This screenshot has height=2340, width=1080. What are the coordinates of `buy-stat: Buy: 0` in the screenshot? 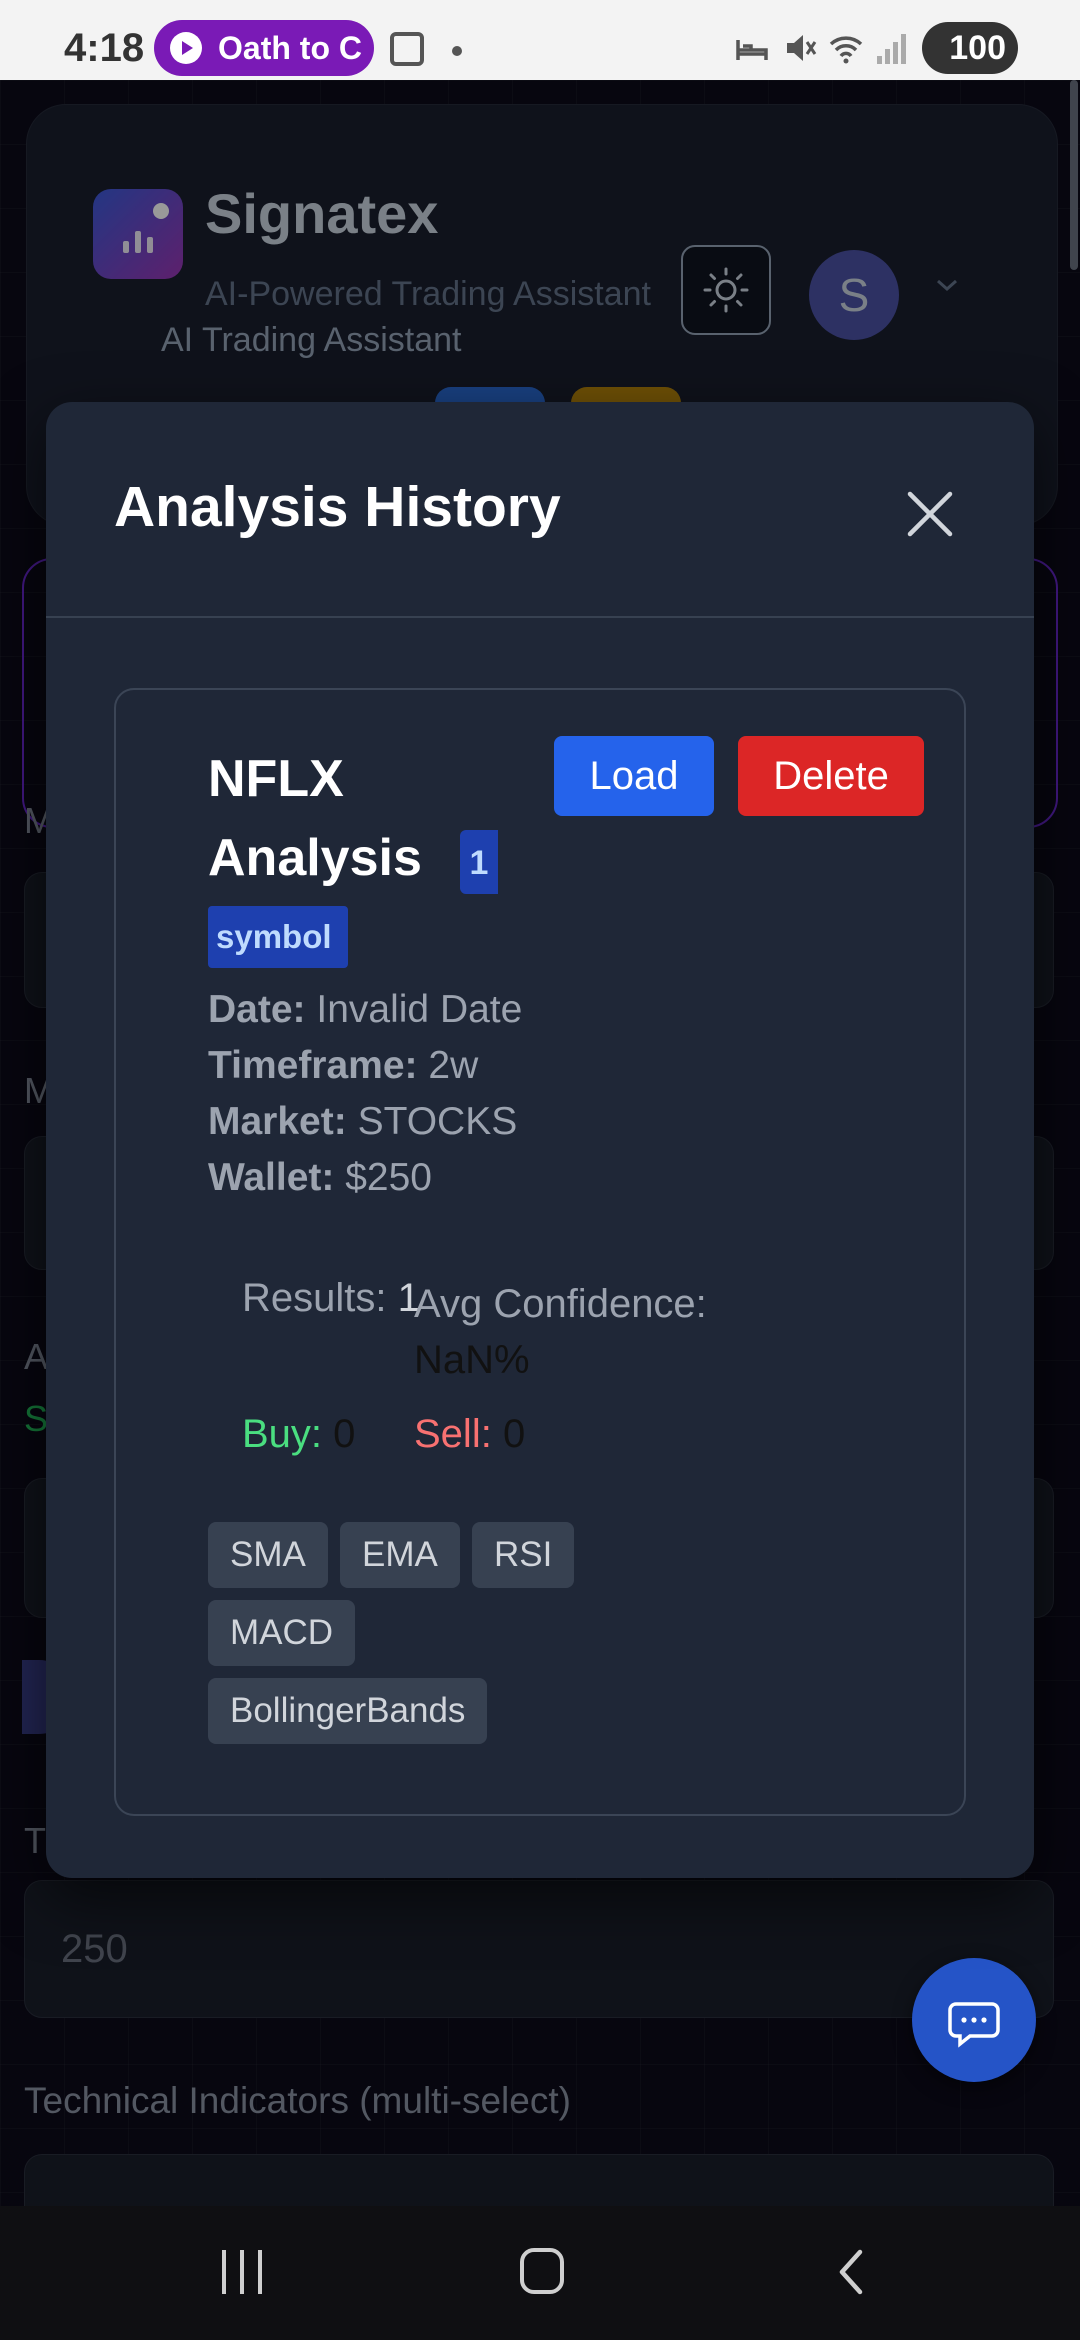 It's located at (298, 1434).